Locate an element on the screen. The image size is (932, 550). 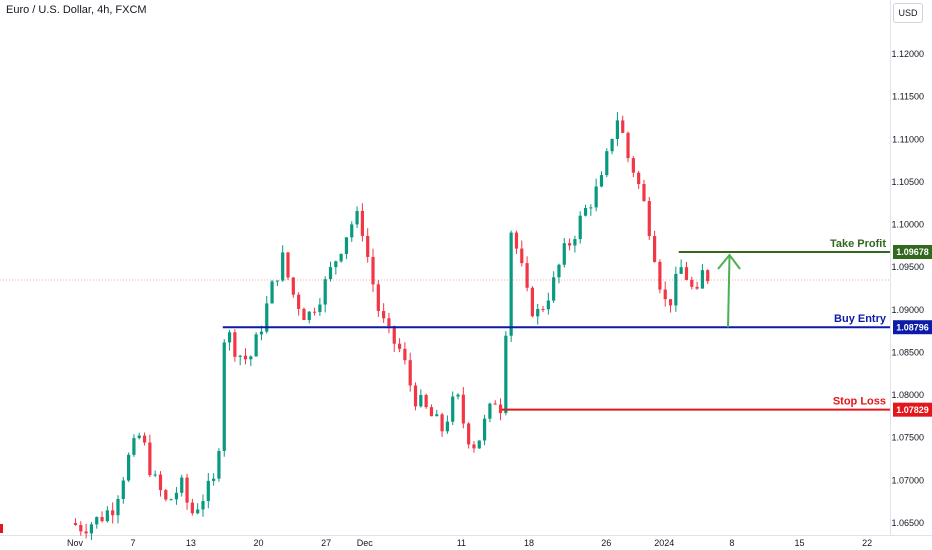
target-arrow-head is located at coordinates (729, 261).